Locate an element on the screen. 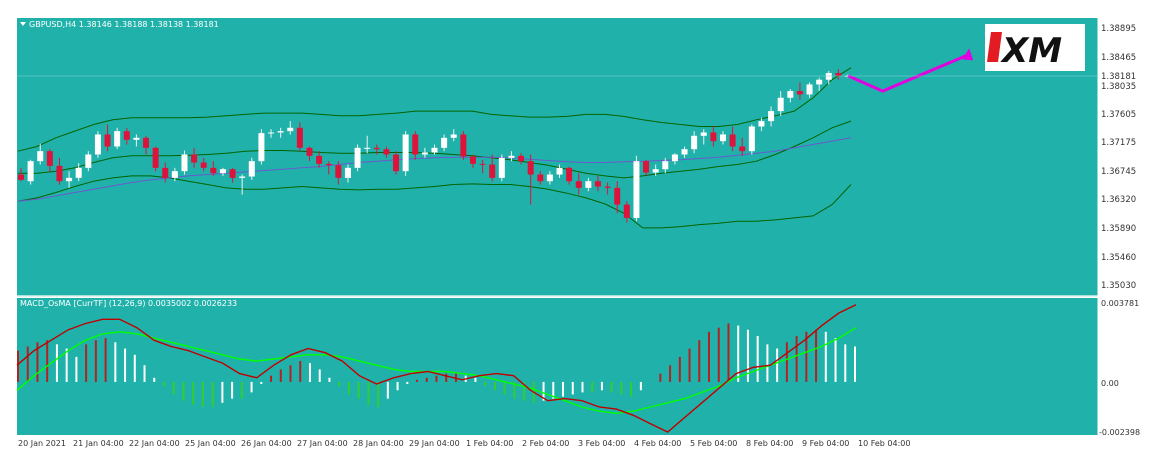 This screenshot has height=474, width=1150. xm-logo: XM is located at coordinates (1035, 47).